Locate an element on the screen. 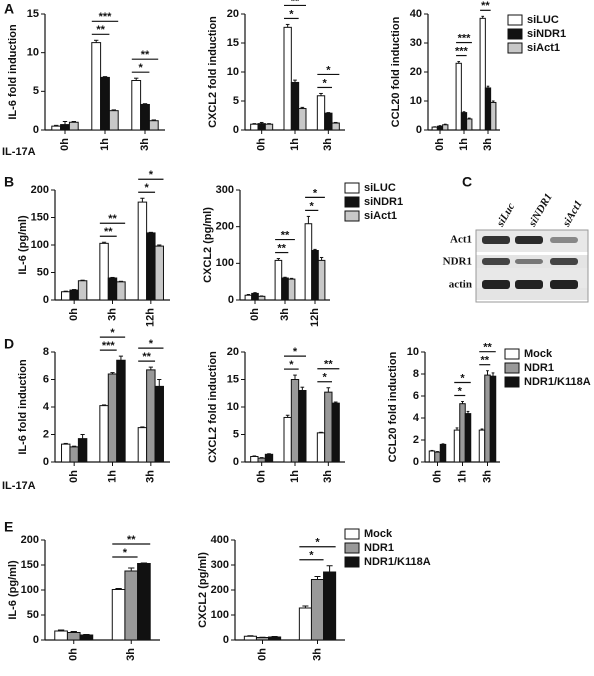 The width and height of the screenshot is (594, 676). y-tick-label: 6 is located at coordinates (416, 396).